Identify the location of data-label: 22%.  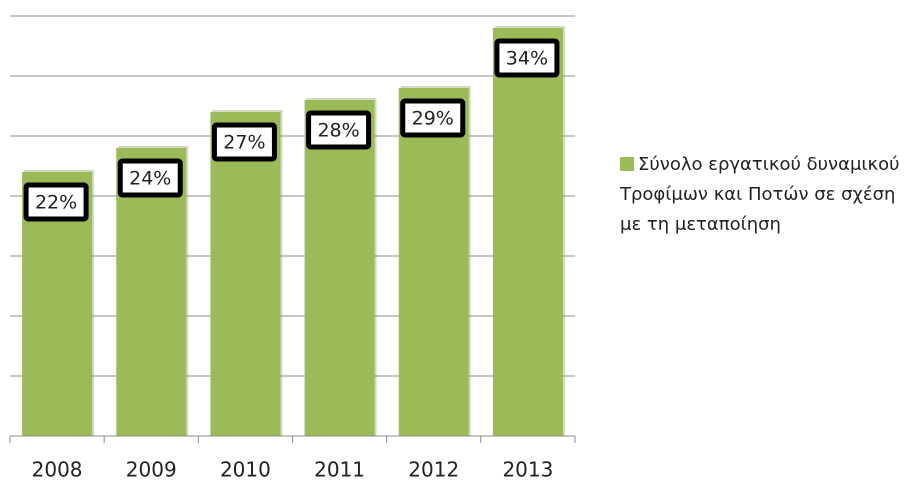
(56, 203).